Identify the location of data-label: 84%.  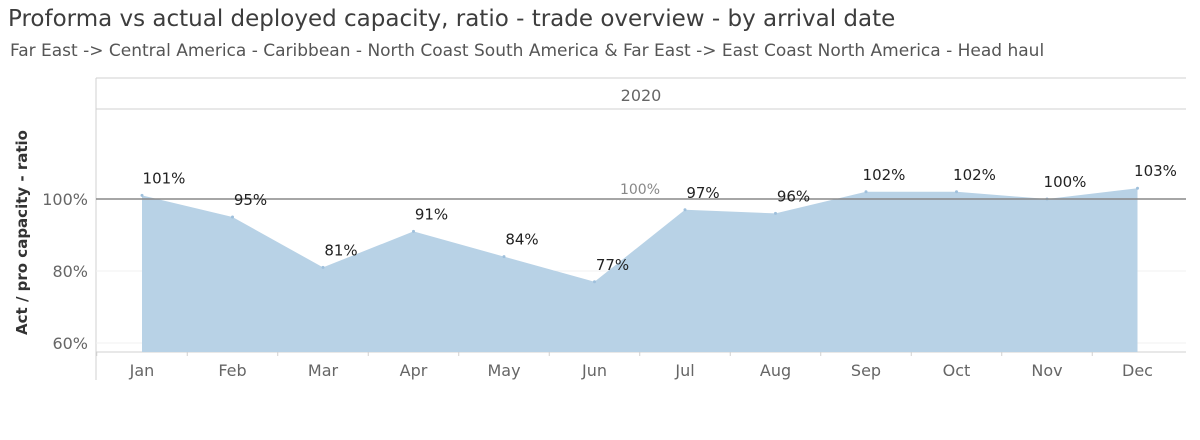
(521, 240).